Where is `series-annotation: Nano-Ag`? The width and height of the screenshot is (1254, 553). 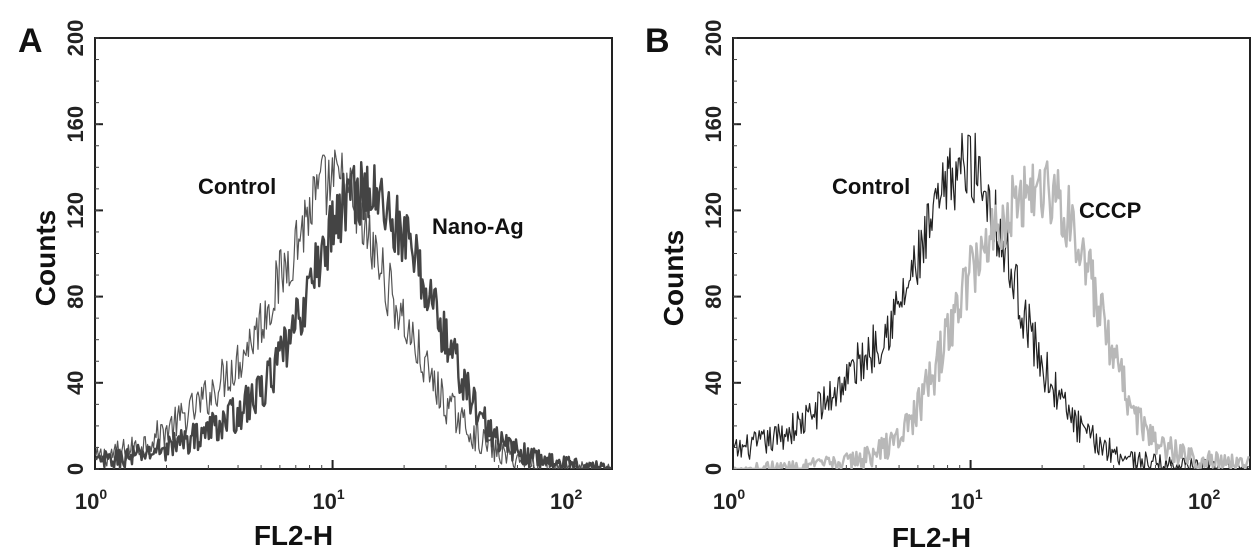 series-annotation: Nano-Ag is located at coordinates (478, 226).